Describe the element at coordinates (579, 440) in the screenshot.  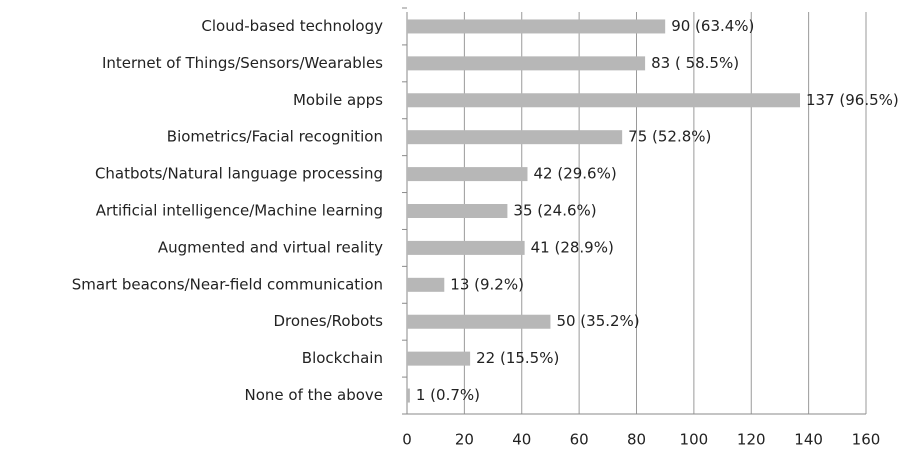
I see `x-tick-label: 60` at that location.